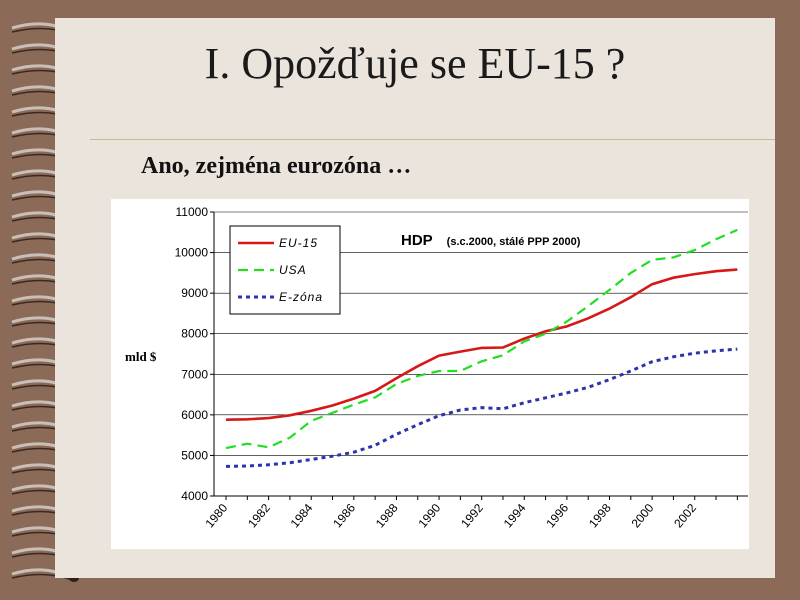  What do you see at coordinates (685, 516) in the screenshot?
I see `x-tick-label: 2002` at bounding box center [685, 516].